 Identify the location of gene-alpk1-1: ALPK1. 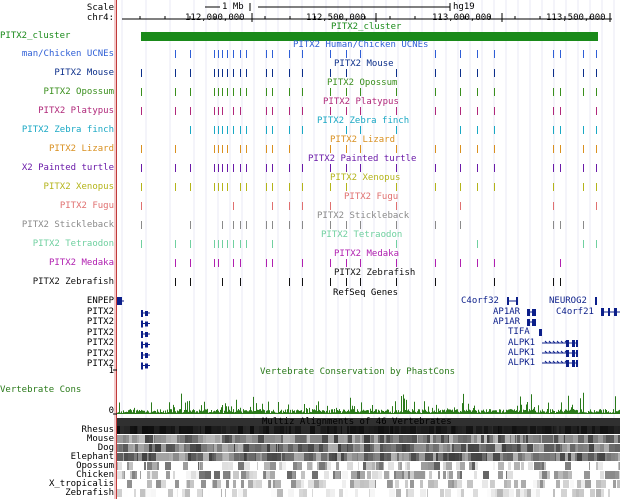
(522, 343).